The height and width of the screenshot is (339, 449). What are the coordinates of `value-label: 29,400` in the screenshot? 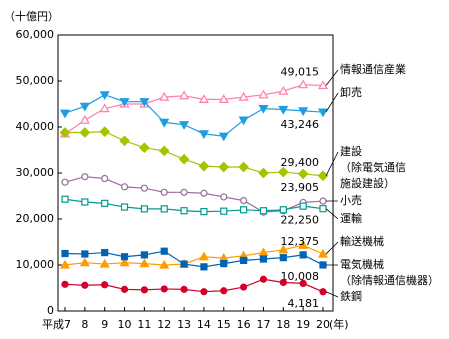 It's located at (300, 162).